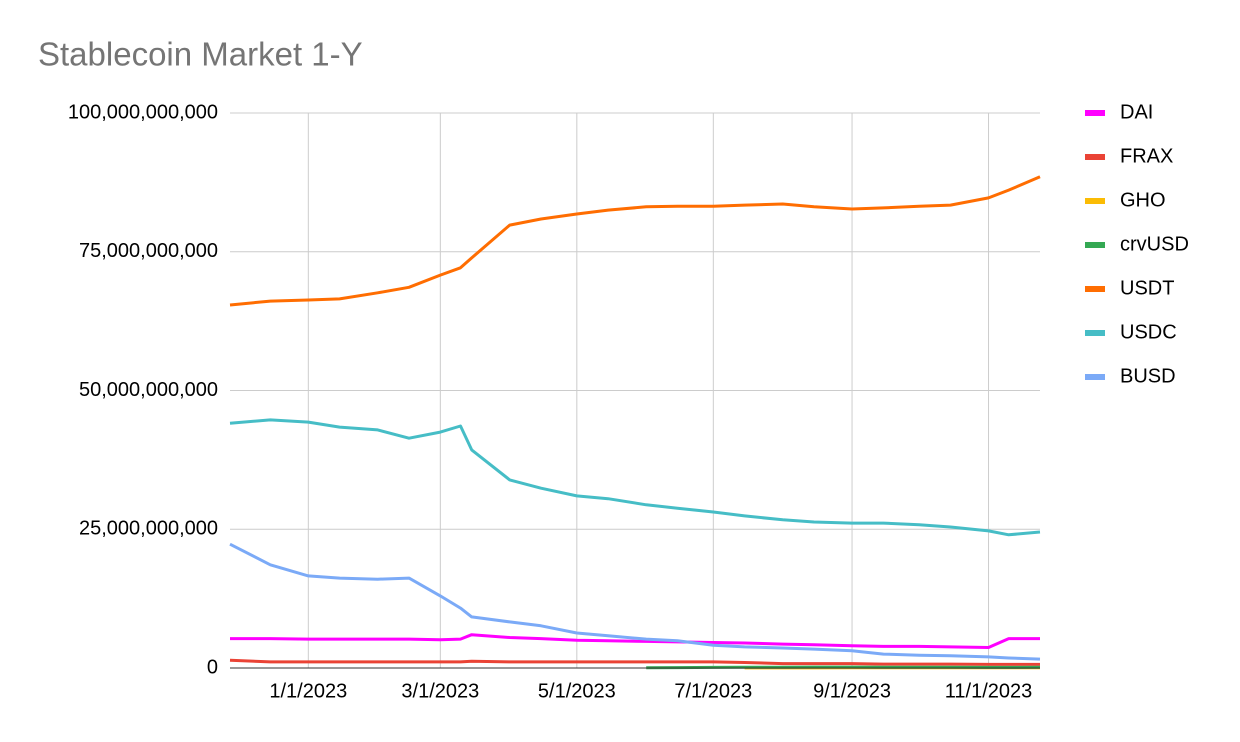 The image size is (1240, 742). Describe the element at coordinates (1147, 288) in the screenshot. I see `legend-label: USDT` at that location.